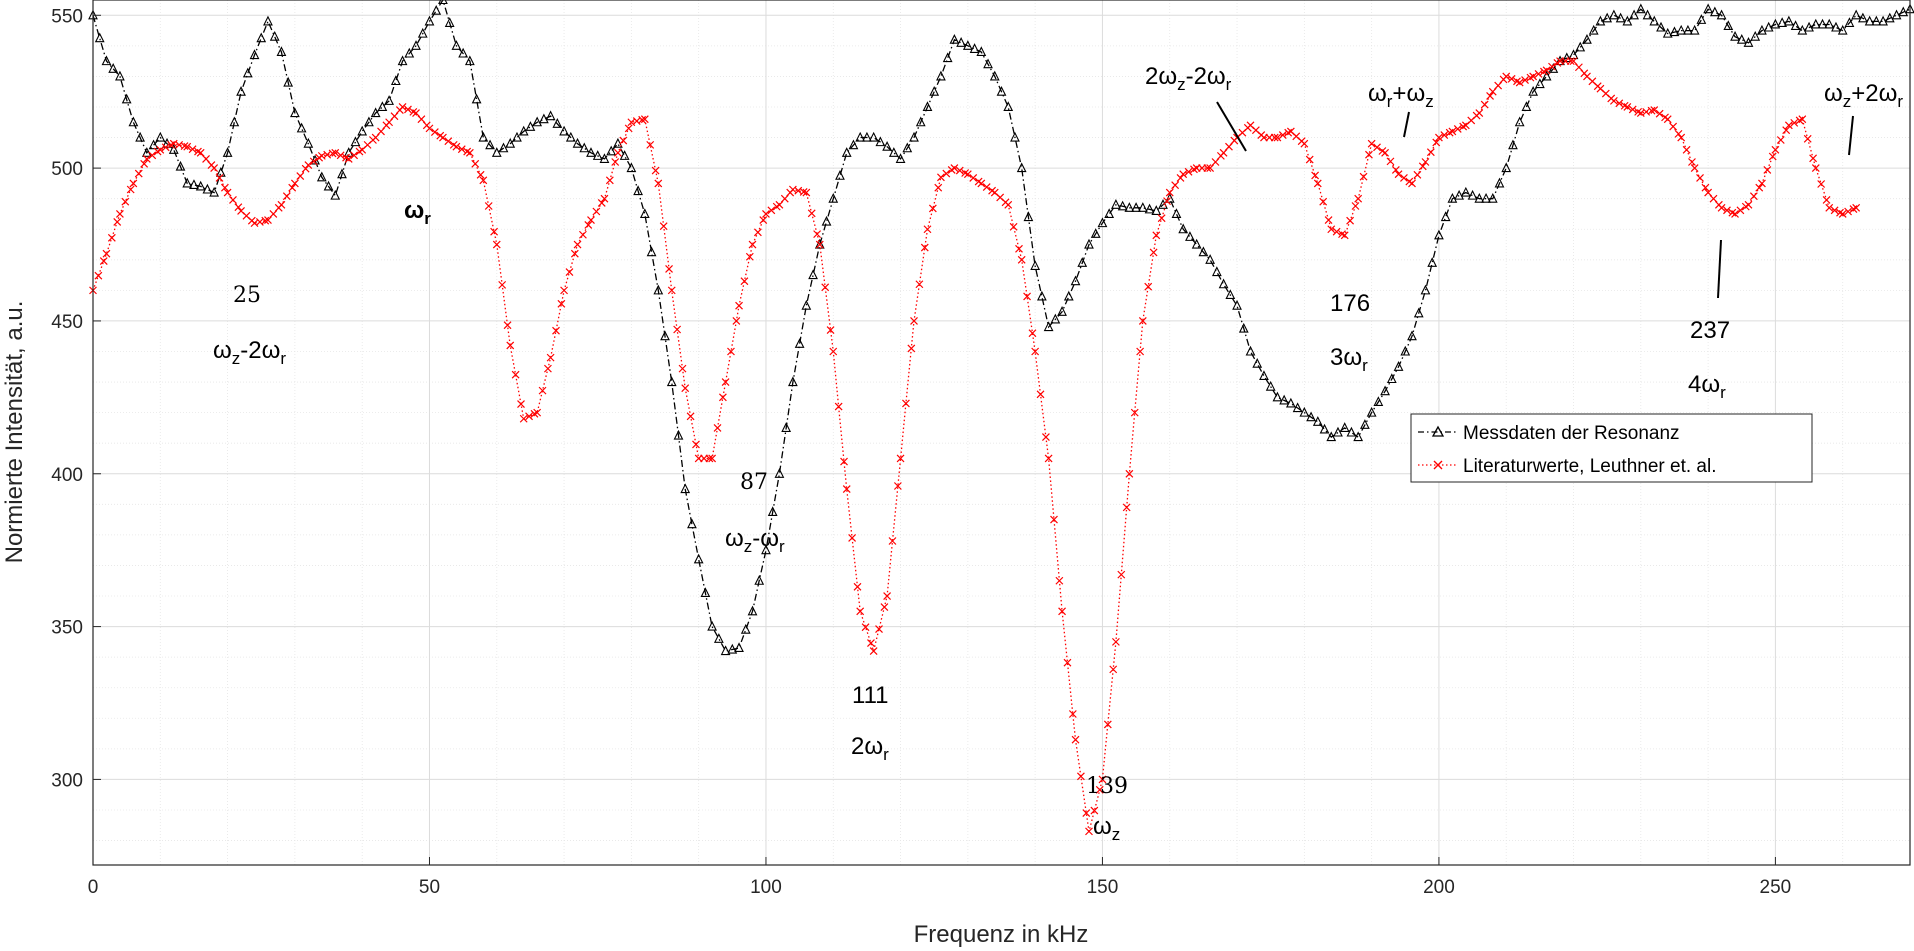  What do you see at coordinates (1350, 303) in the screenshot?
I see `annotation-176-number: 176` at bounding box center [1350, 303].